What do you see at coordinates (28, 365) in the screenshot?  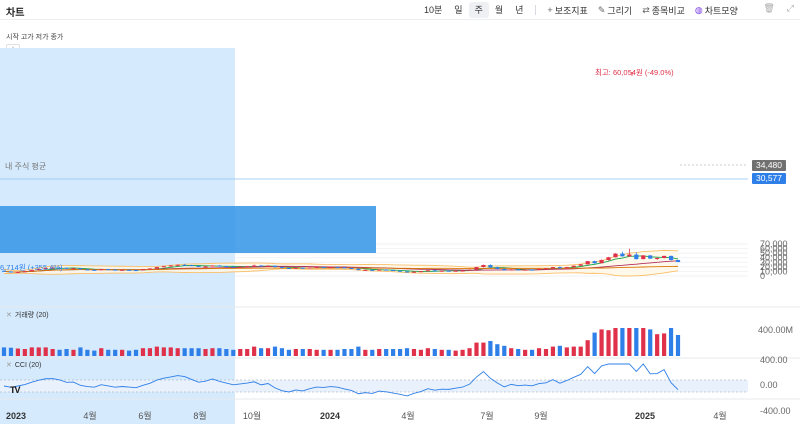 I see `cci-label: CCI (20)` at bounding box center [28, 365].